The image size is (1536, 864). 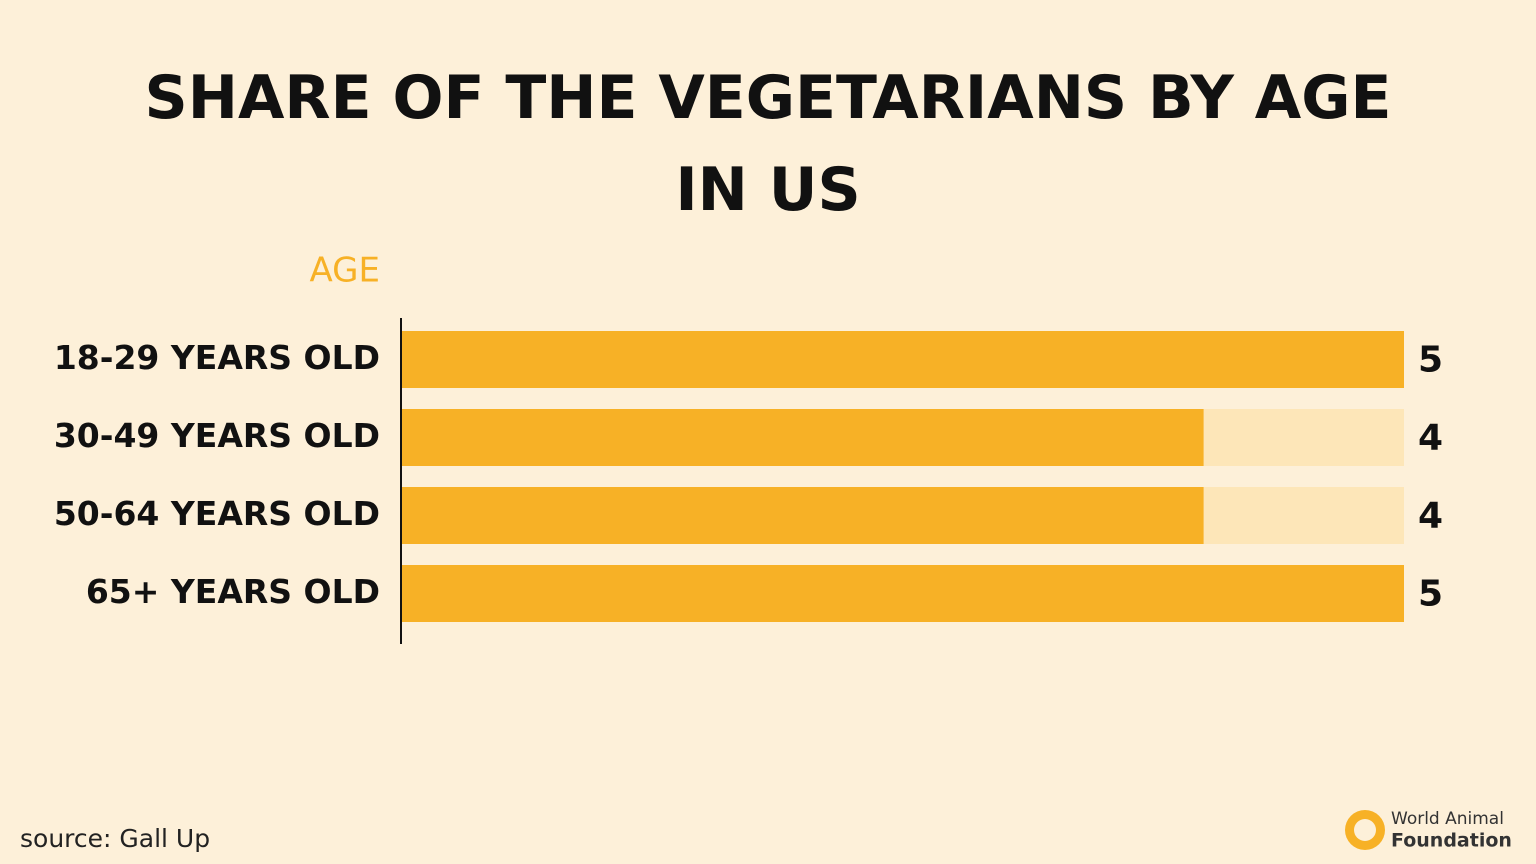 What do you see at coordinates (1451, 841) in the screenshot?
I see `logo-text: Foundation` at bounding box center [1451, 841].